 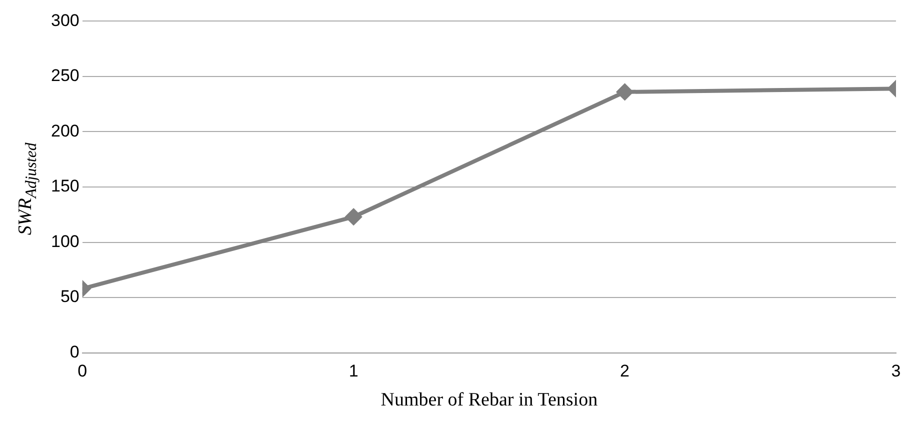 I want to click on x-tick-label: 1, so click(x=353, y=371).